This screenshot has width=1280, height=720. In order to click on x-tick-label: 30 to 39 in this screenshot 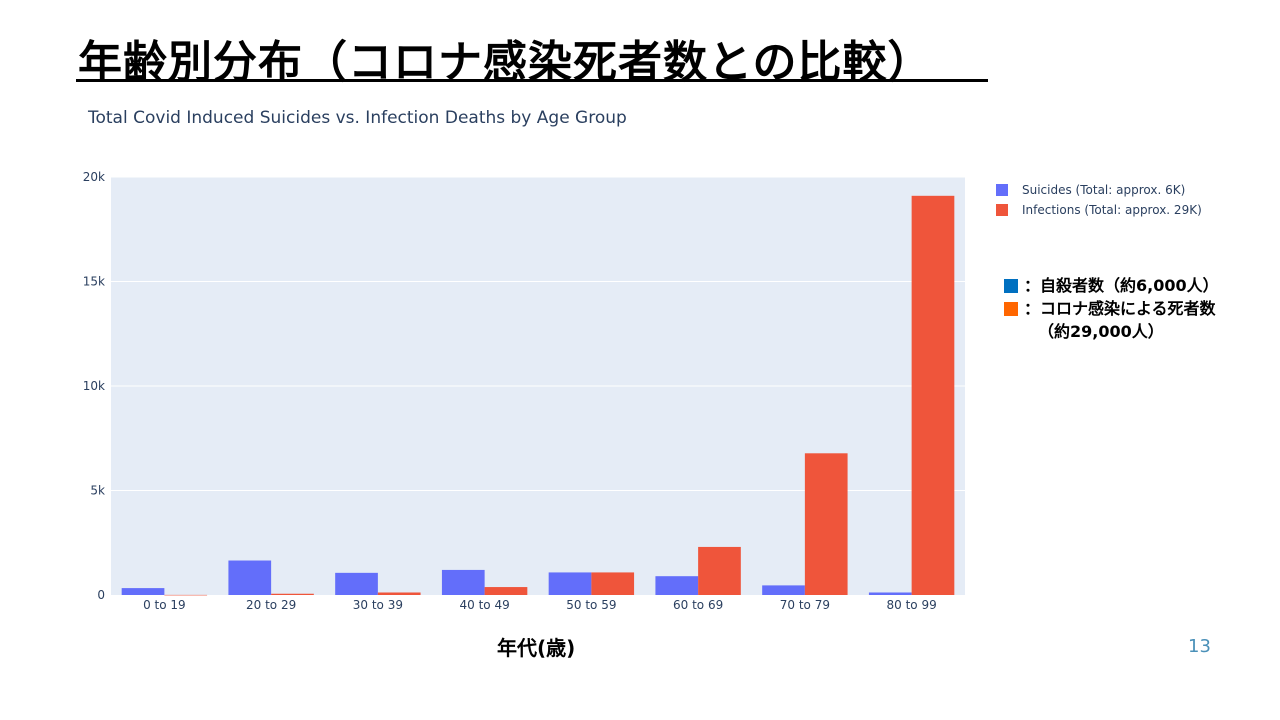, I will do `click(378, 605)`.